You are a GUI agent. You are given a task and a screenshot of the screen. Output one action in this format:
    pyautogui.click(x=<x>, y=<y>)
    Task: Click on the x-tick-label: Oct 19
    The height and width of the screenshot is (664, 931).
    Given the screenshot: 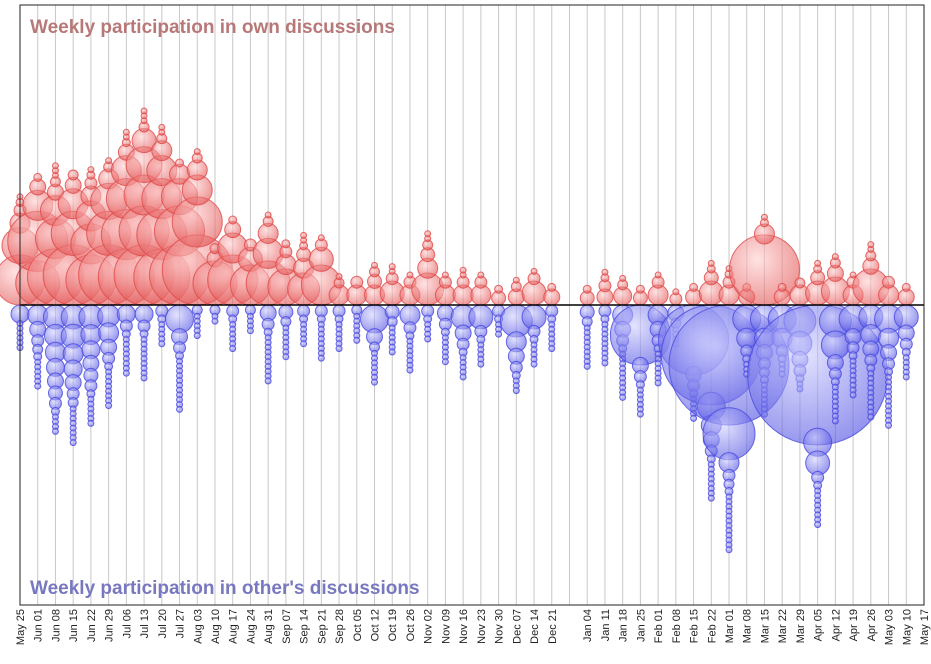 What is the action you would take?
    pyautogui.click(x=393, y=625)
    